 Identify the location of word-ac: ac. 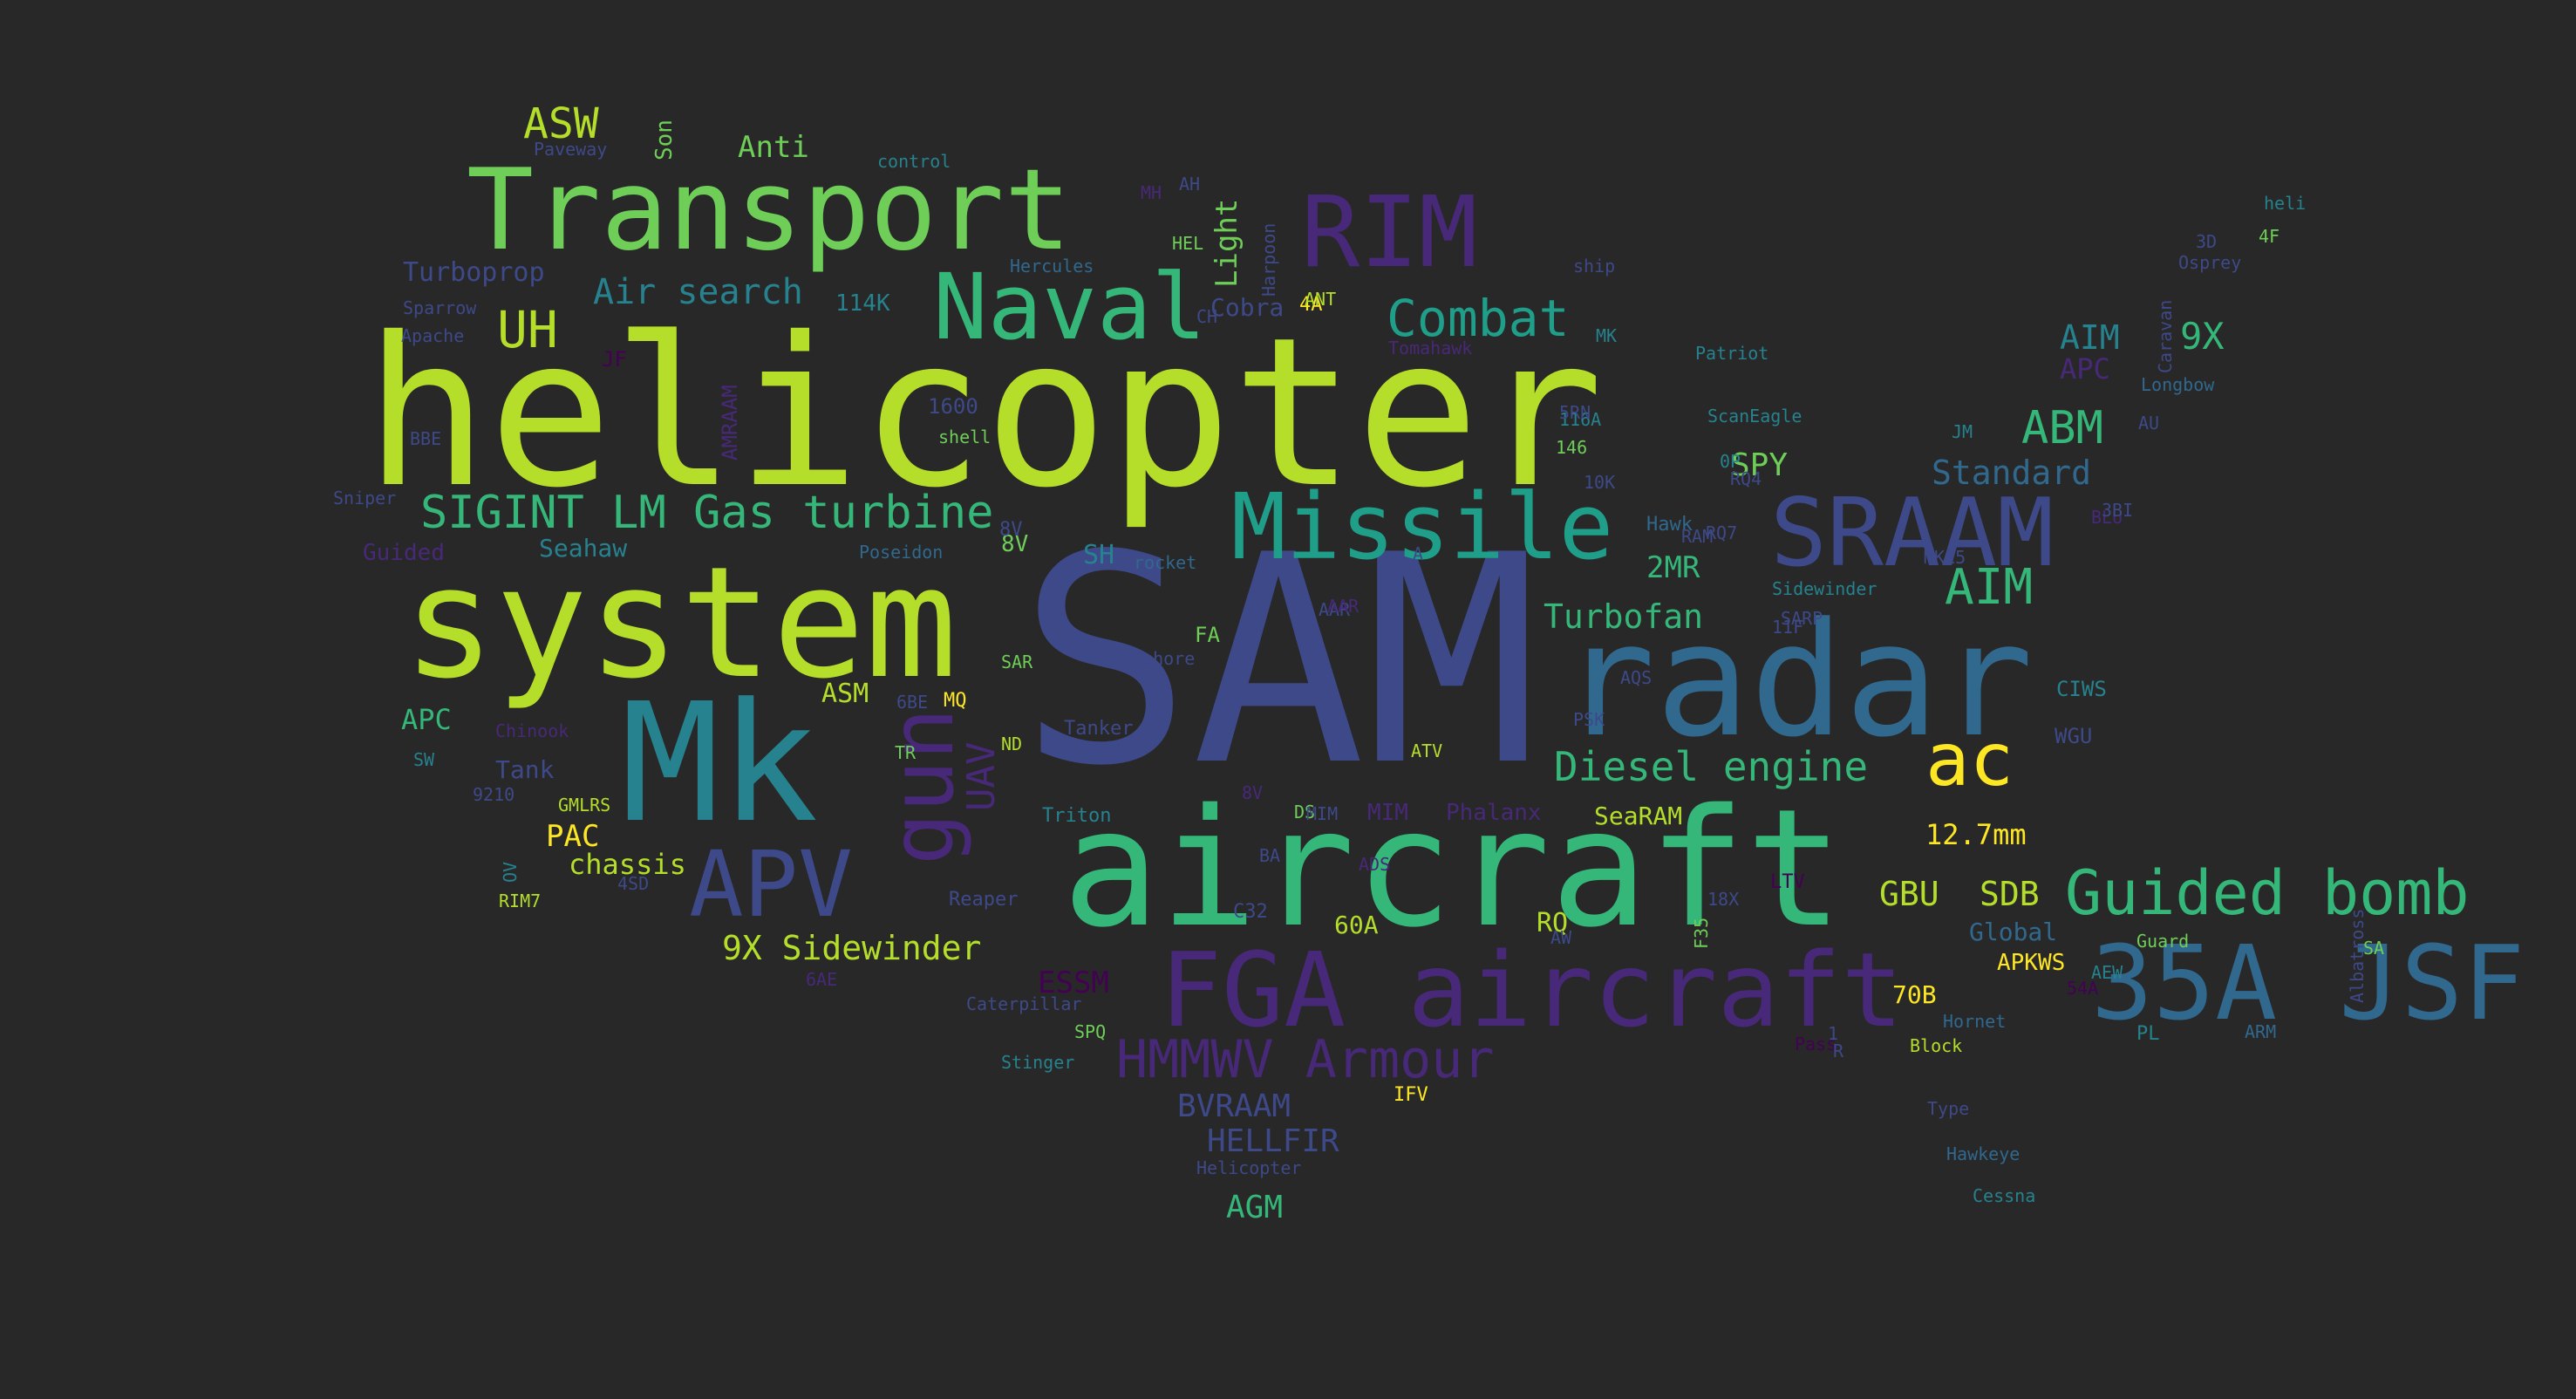
(1970, 759).